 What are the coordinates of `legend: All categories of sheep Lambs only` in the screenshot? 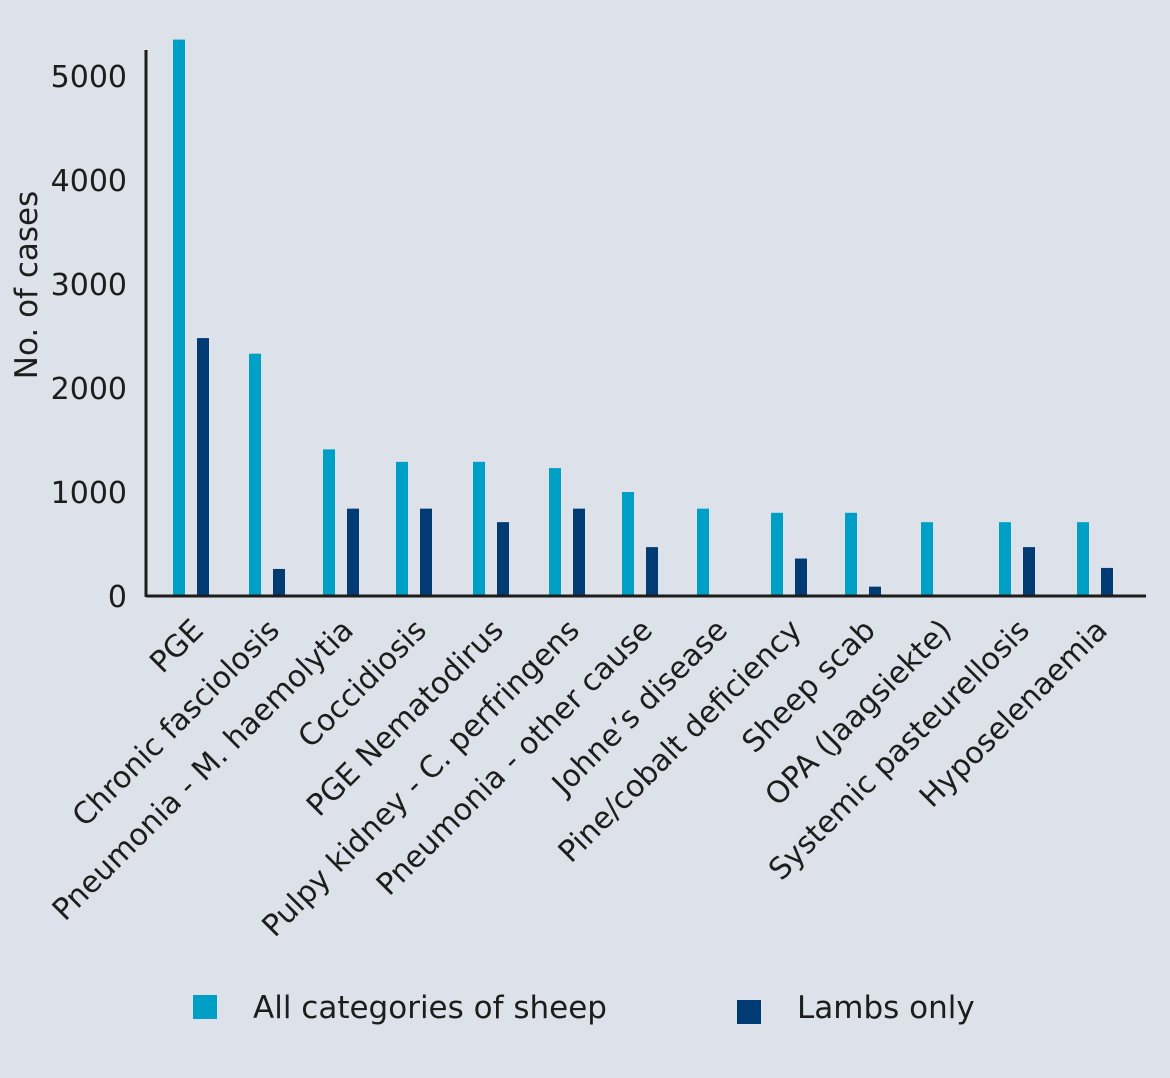 It's located at (584, 1008).